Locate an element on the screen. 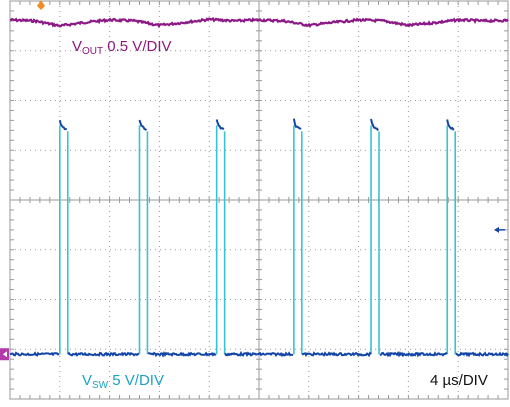 This screenshot has width=510, height=407. reference-arrow-icon is located at coordinates (496, 229).